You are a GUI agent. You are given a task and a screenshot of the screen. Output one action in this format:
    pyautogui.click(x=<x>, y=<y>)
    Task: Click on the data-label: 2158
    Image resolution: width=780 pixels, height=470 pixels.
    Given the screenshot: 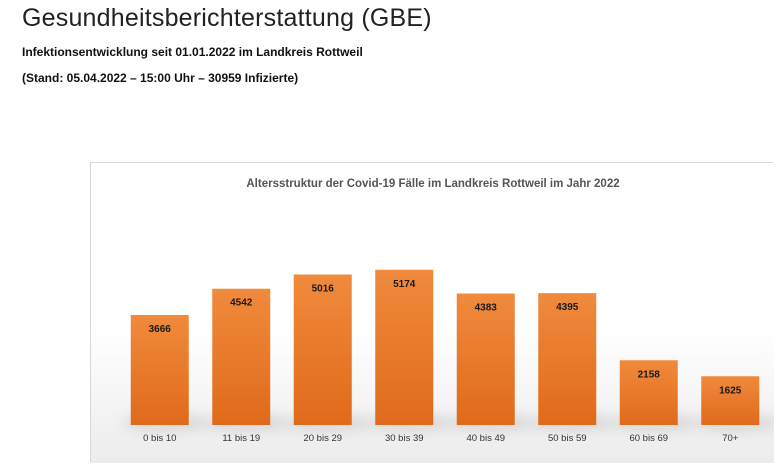 What is the action you would take?
    pyautogui.click(x=649, y=374)
    